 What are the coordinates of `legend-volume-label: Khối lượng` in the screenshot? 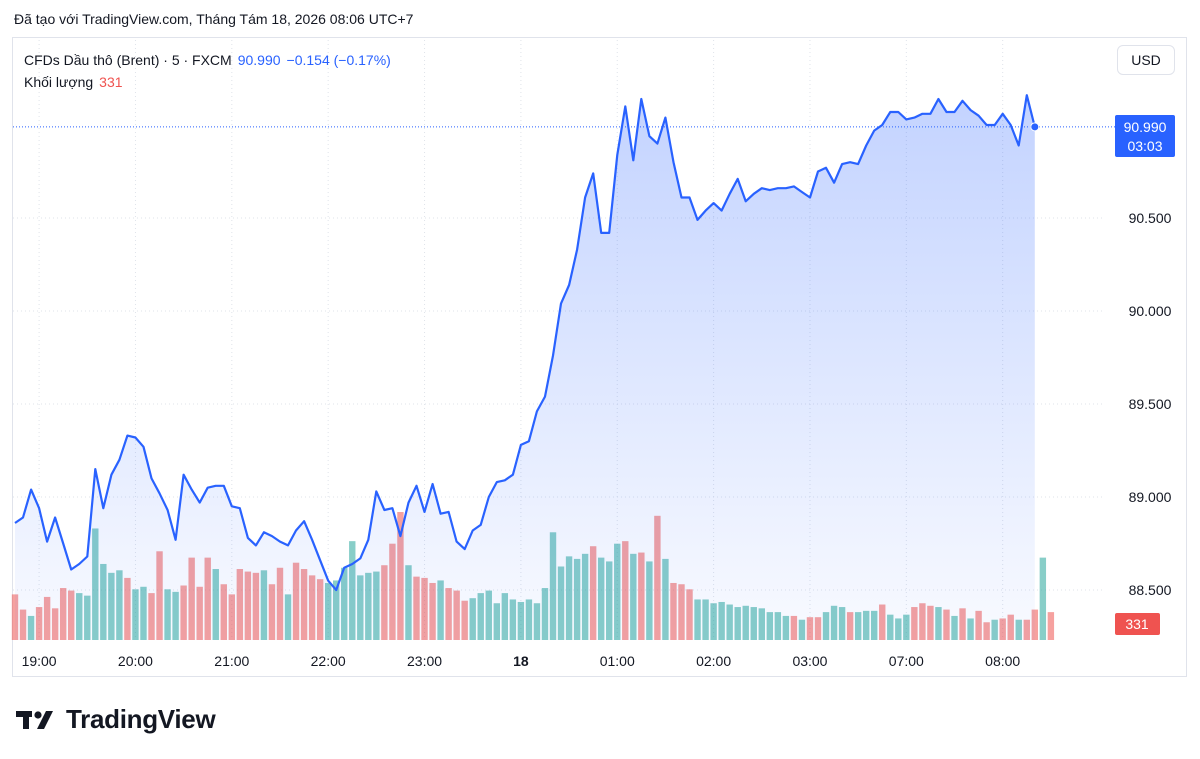 It's located at (59, 82).